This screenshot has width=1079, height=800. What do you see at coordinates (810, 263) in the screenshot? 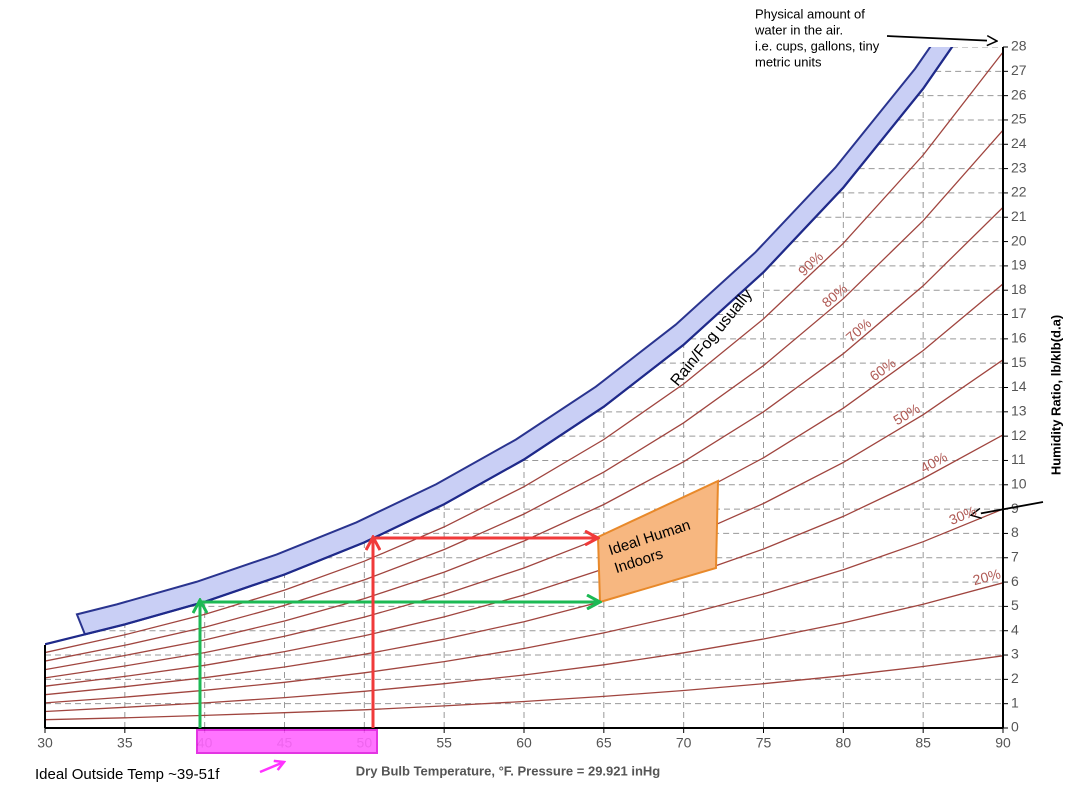
I see `rh-label: 90%` at bounding box center [810, 263].